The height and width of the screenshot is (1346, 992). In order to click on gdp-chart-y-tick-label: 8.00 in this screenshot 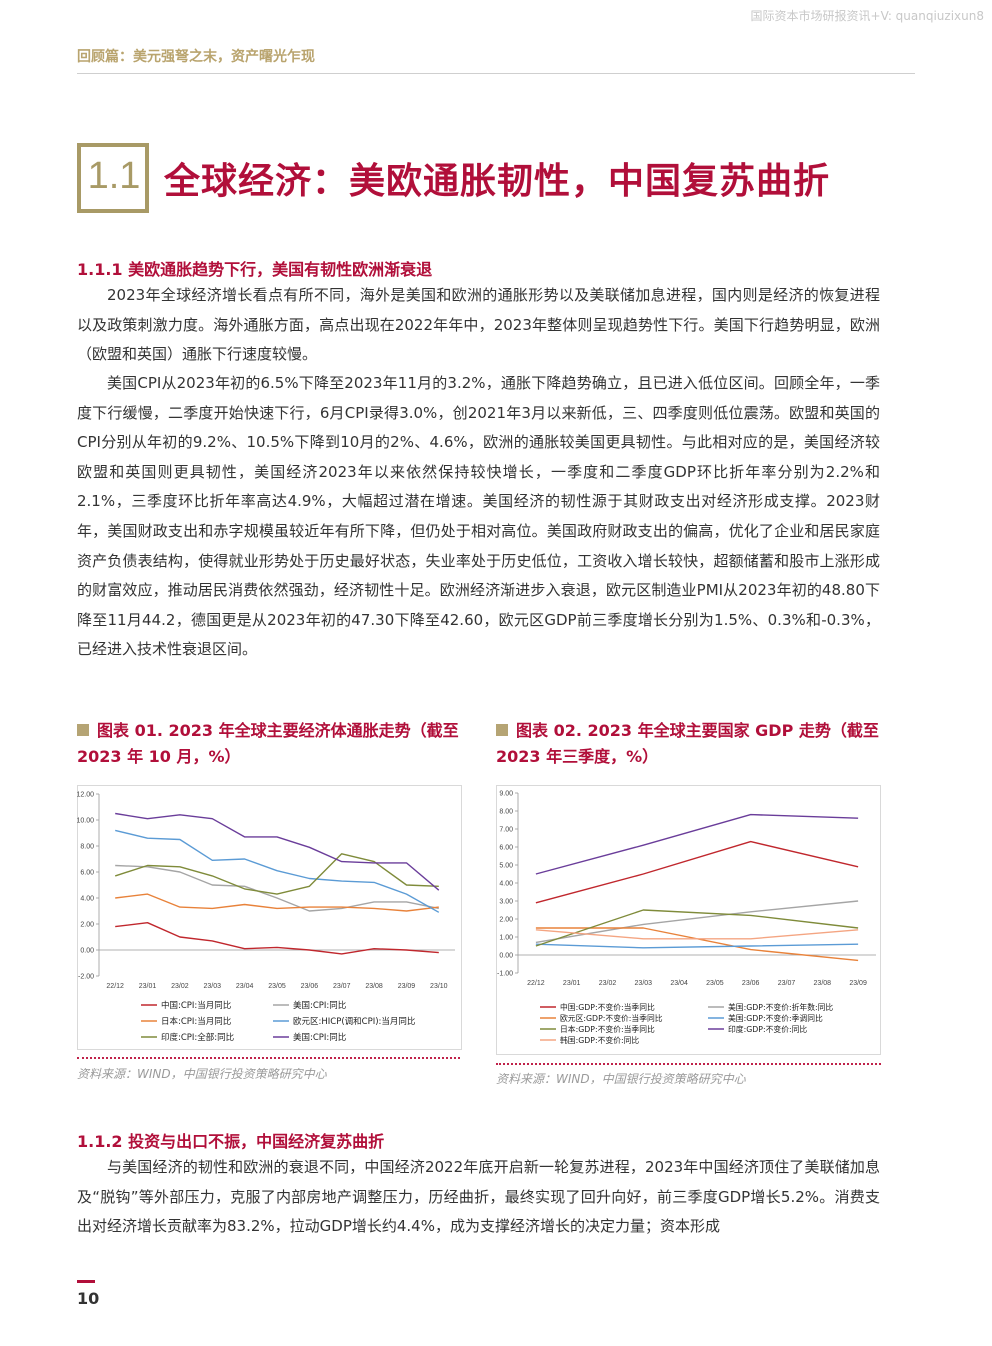, I will do `click(506, 812)`.